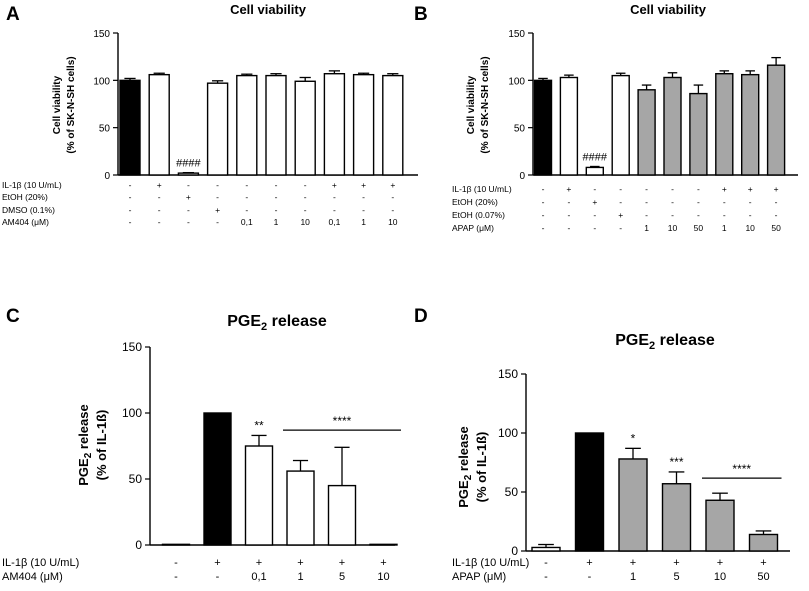 This screenshot has width=809, height=591. What do you see at coordinates (508, 374) in the screenshot?
I see `y-tick-label-d: 150` at bounding box center [508, 374].